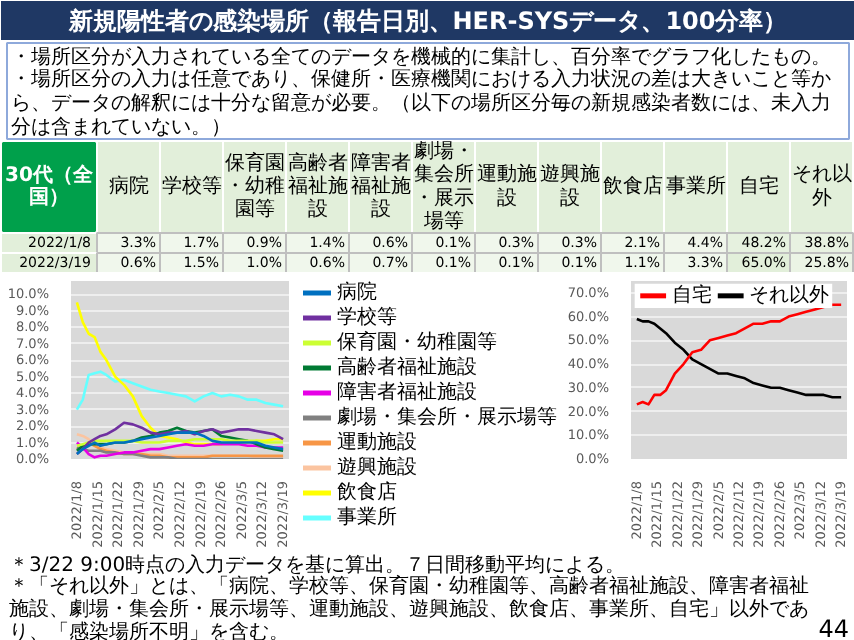  What do you see at coordinates (691, 294) in the screenshot?
I see `legend-label: 自宅` at bounding box center [691, 294].